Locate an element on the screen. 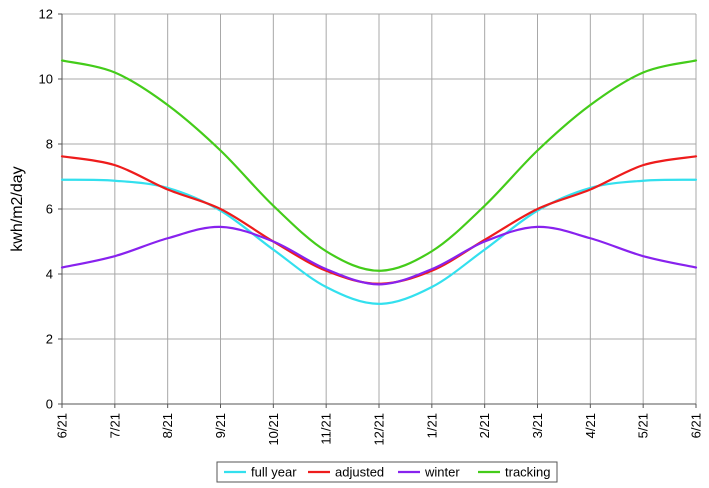  y-tick-label: 0 is located at coordinates (49, 404).